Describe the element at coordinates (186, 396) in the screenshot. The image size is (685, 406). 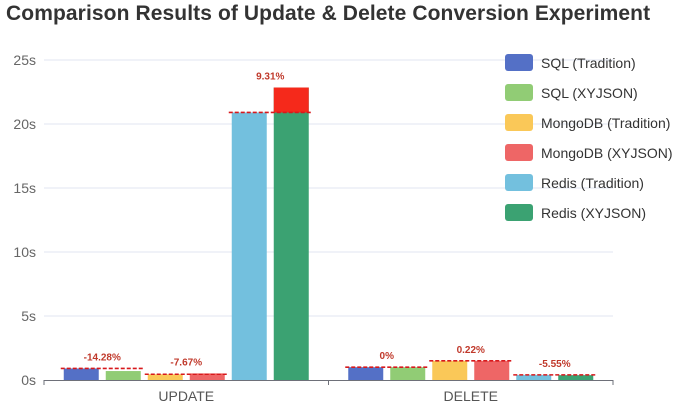
I see `x-category-label: UPDATE` at that location.